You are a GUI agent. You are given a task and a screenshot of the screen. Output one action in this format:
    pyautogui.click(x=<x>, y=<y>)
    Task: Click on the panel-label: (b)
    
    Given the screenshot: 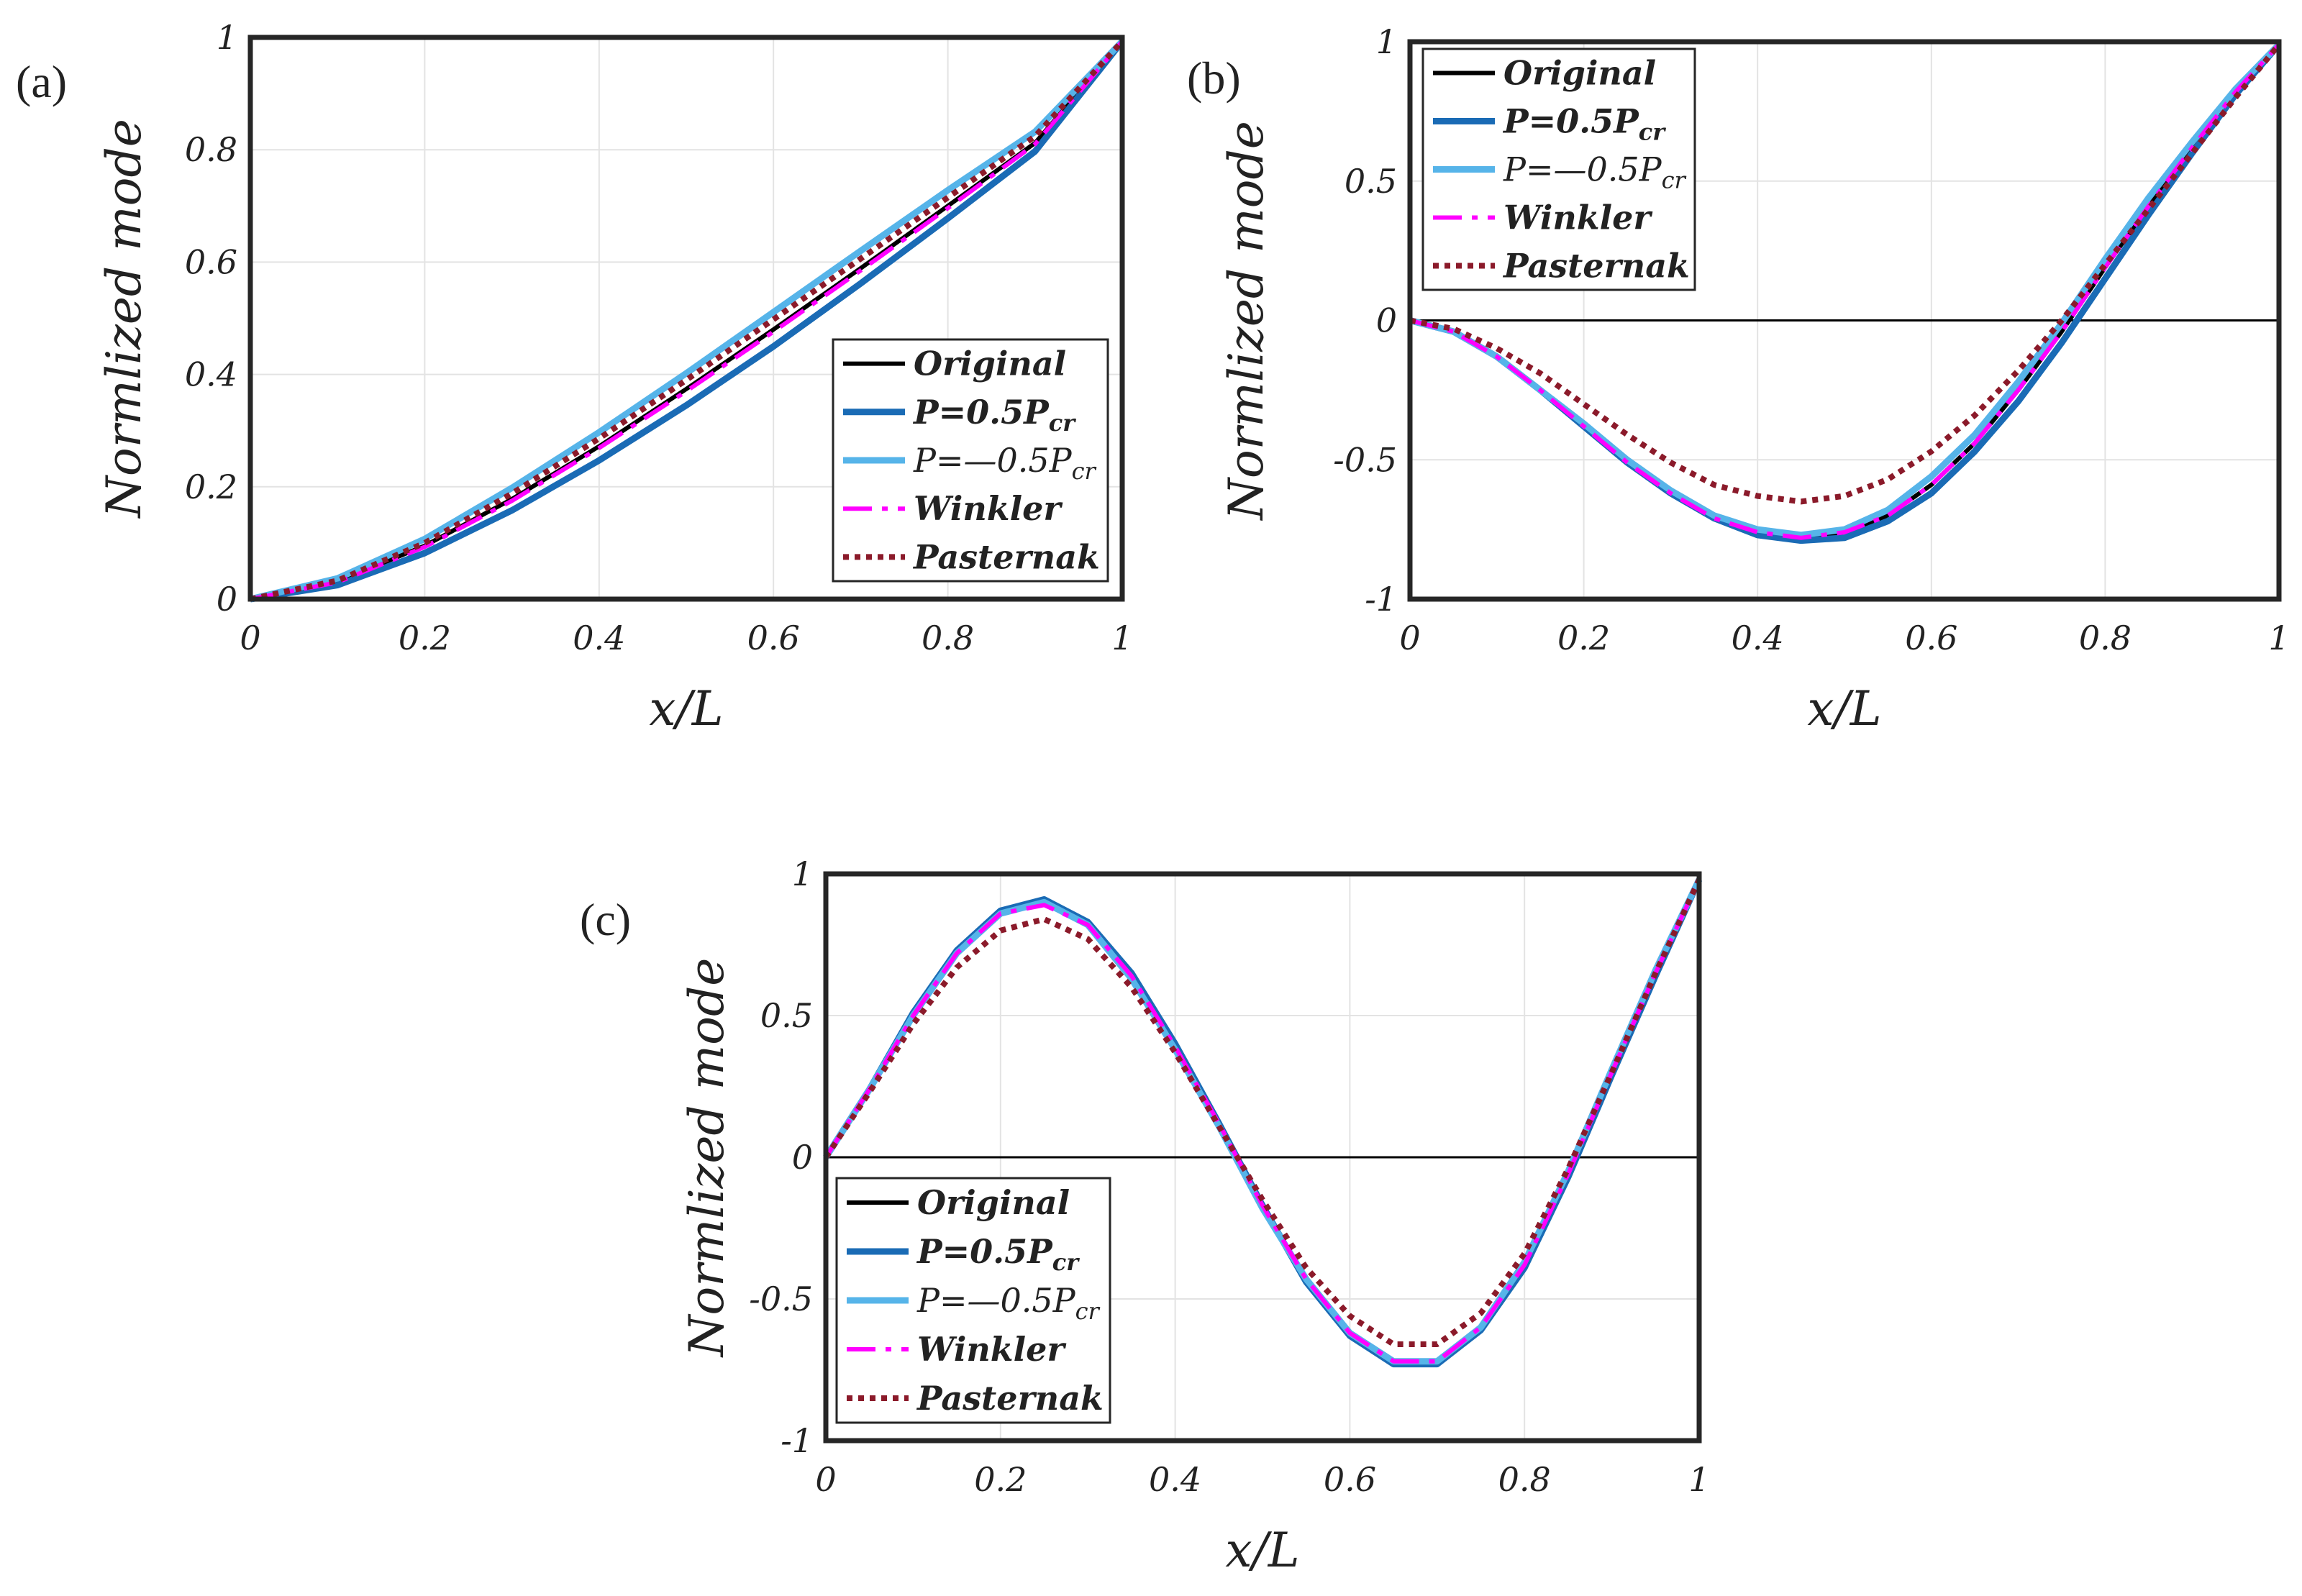 What is the action you would take?
    pyautogui.click(x=1214, y=78)
    